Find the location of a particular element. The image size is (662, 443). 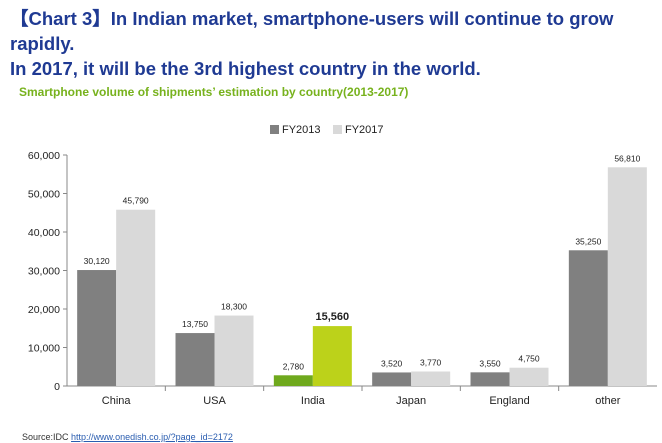

data-label-japan-fy2017: 3,770 is located at coordinates (431, 362).